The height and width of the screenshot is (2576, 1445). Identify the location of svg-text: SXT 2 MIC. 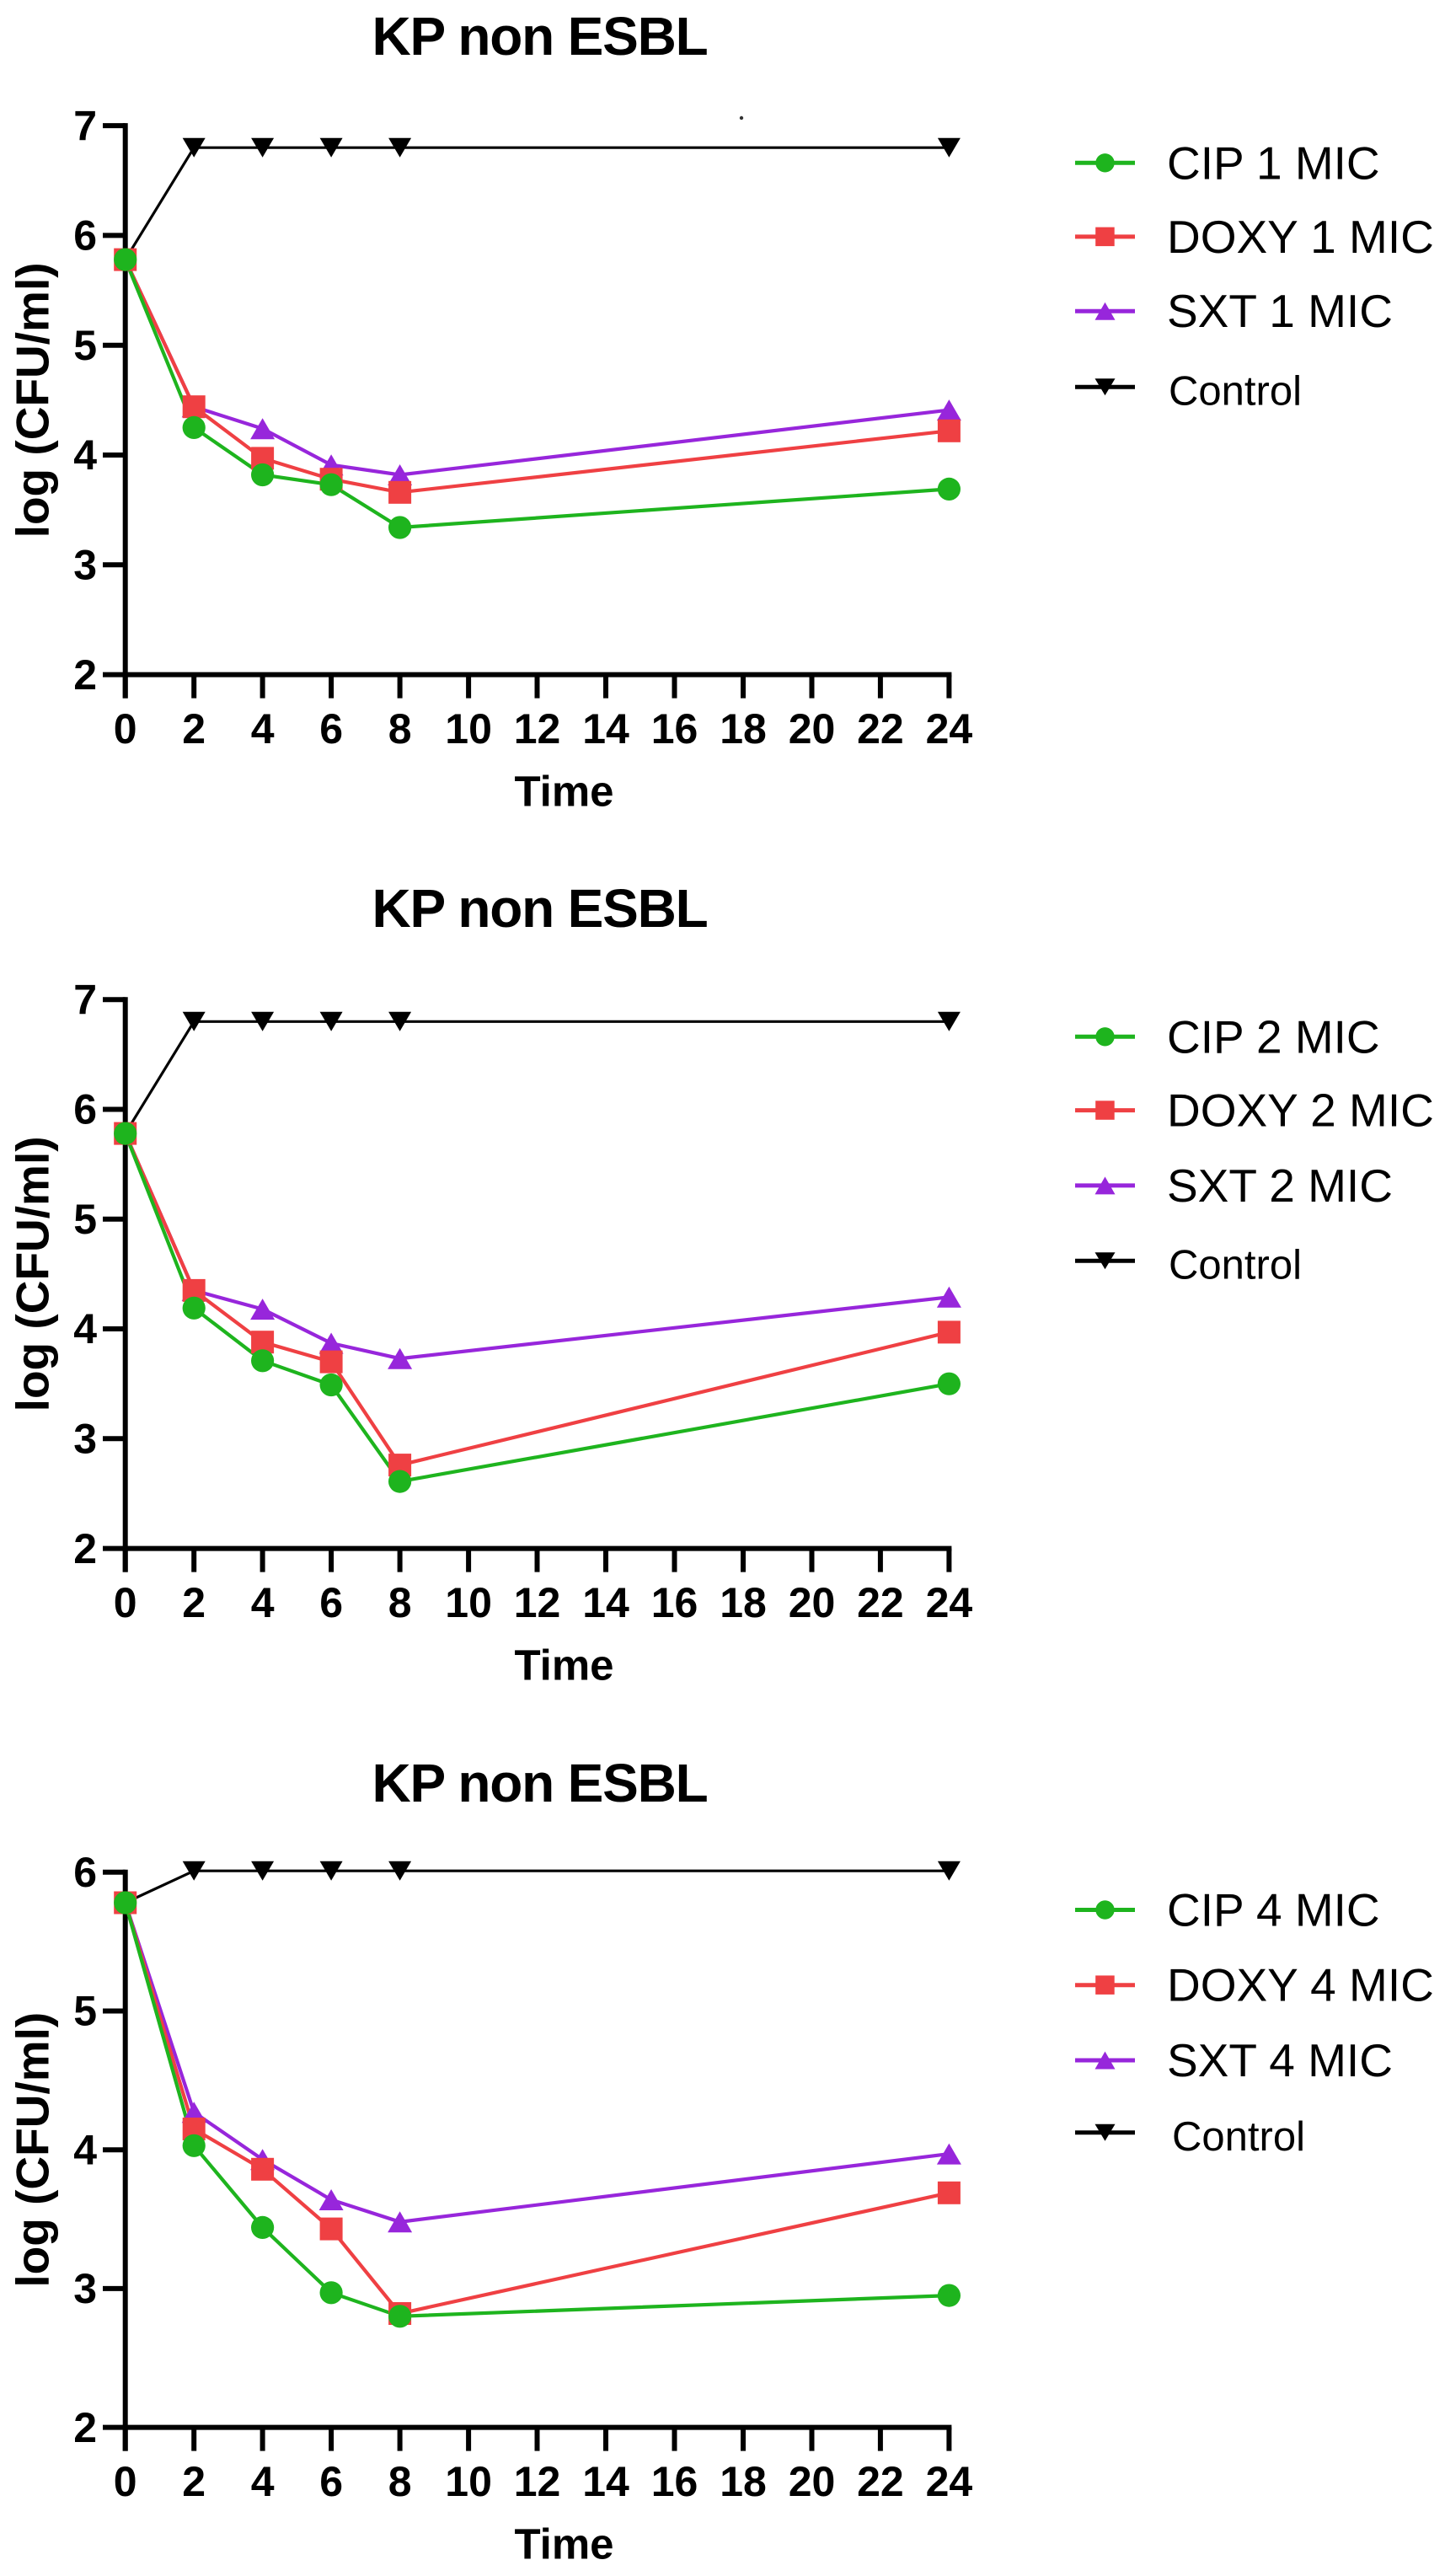
(1280, 1185).